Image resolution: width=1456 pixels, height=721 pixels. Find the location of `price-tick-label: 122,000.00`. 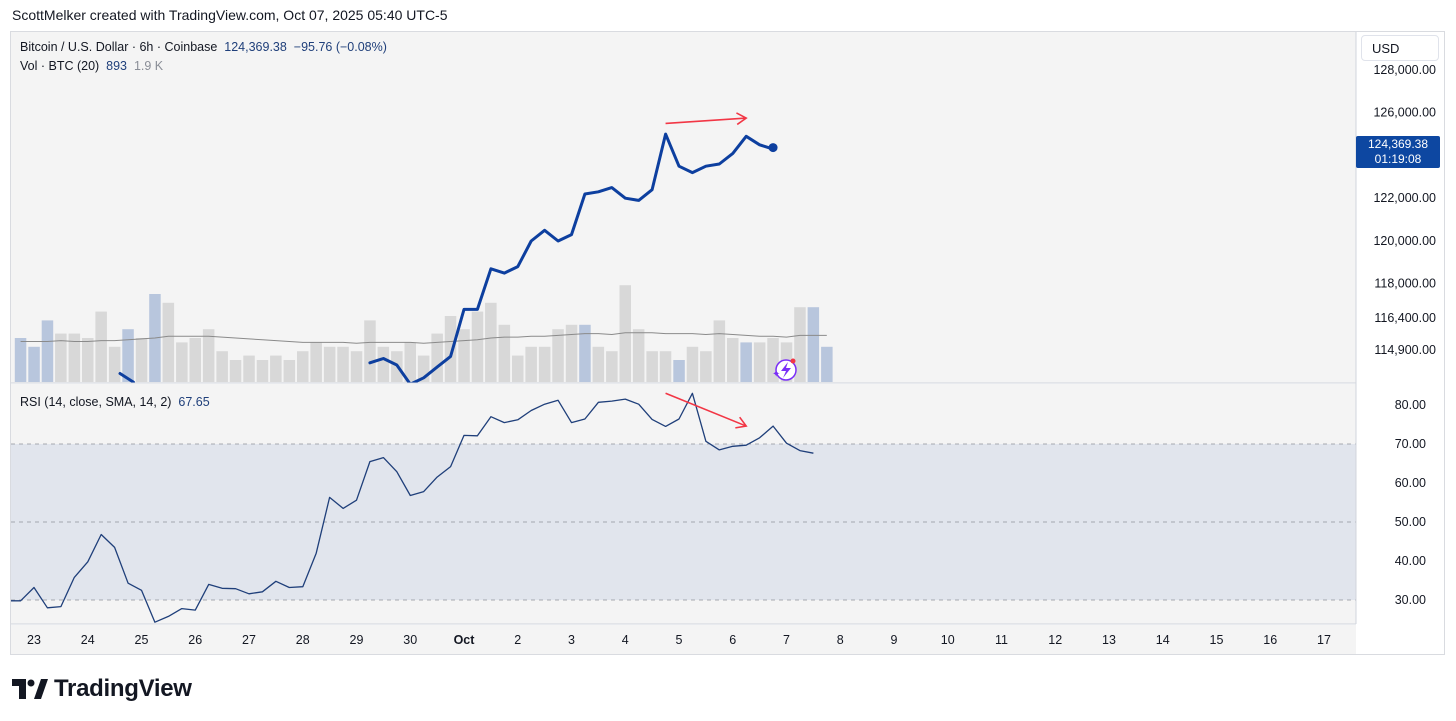

price-tick-label: 122,000.00 is located at coordinates (1404, 198).